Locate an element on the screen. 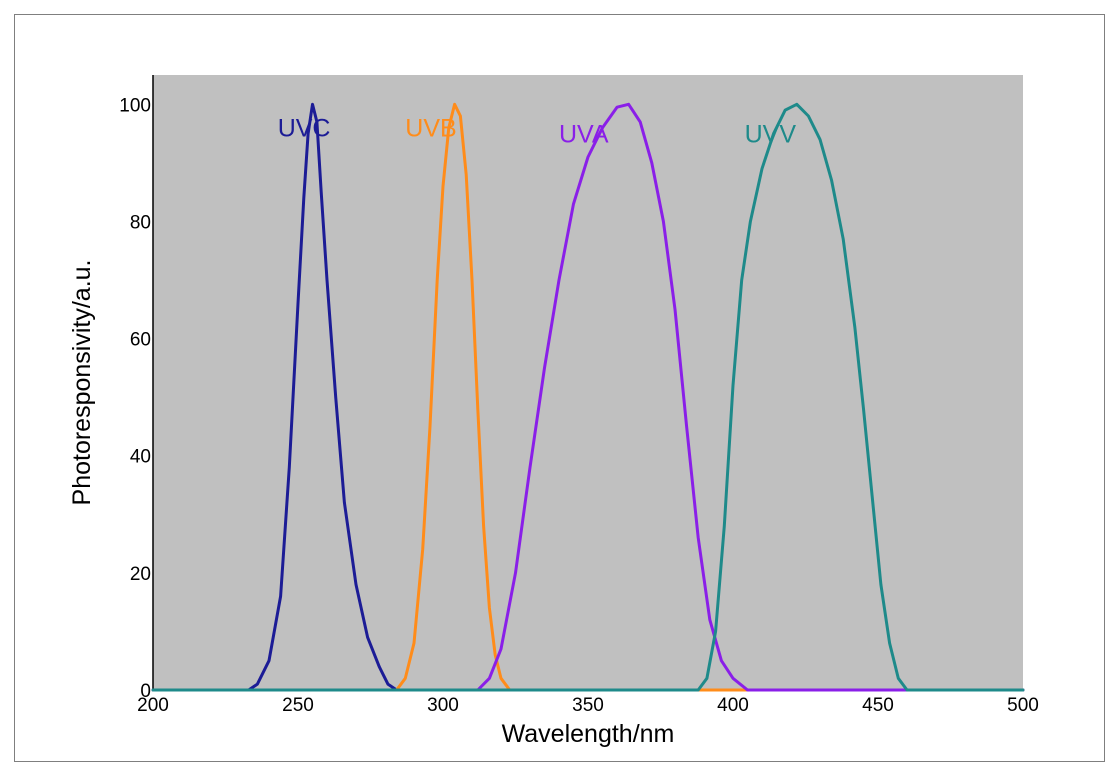  x-tick-label: 450 is located at coordinates (878, 705).